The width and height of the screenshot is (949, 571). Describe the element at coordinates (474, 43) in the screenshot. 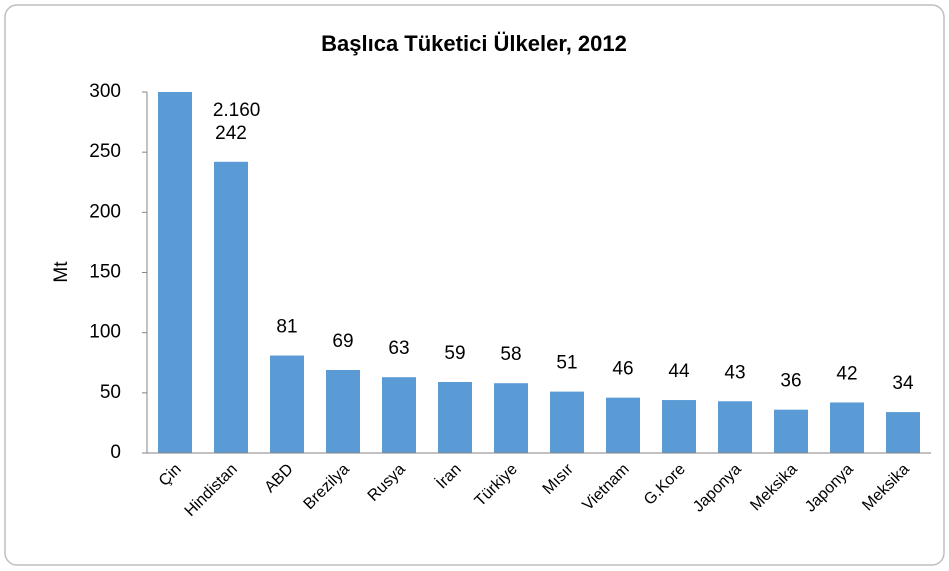

I see `chart-title: Başlıca Tüketici Ülkeler, 2012` at that location.